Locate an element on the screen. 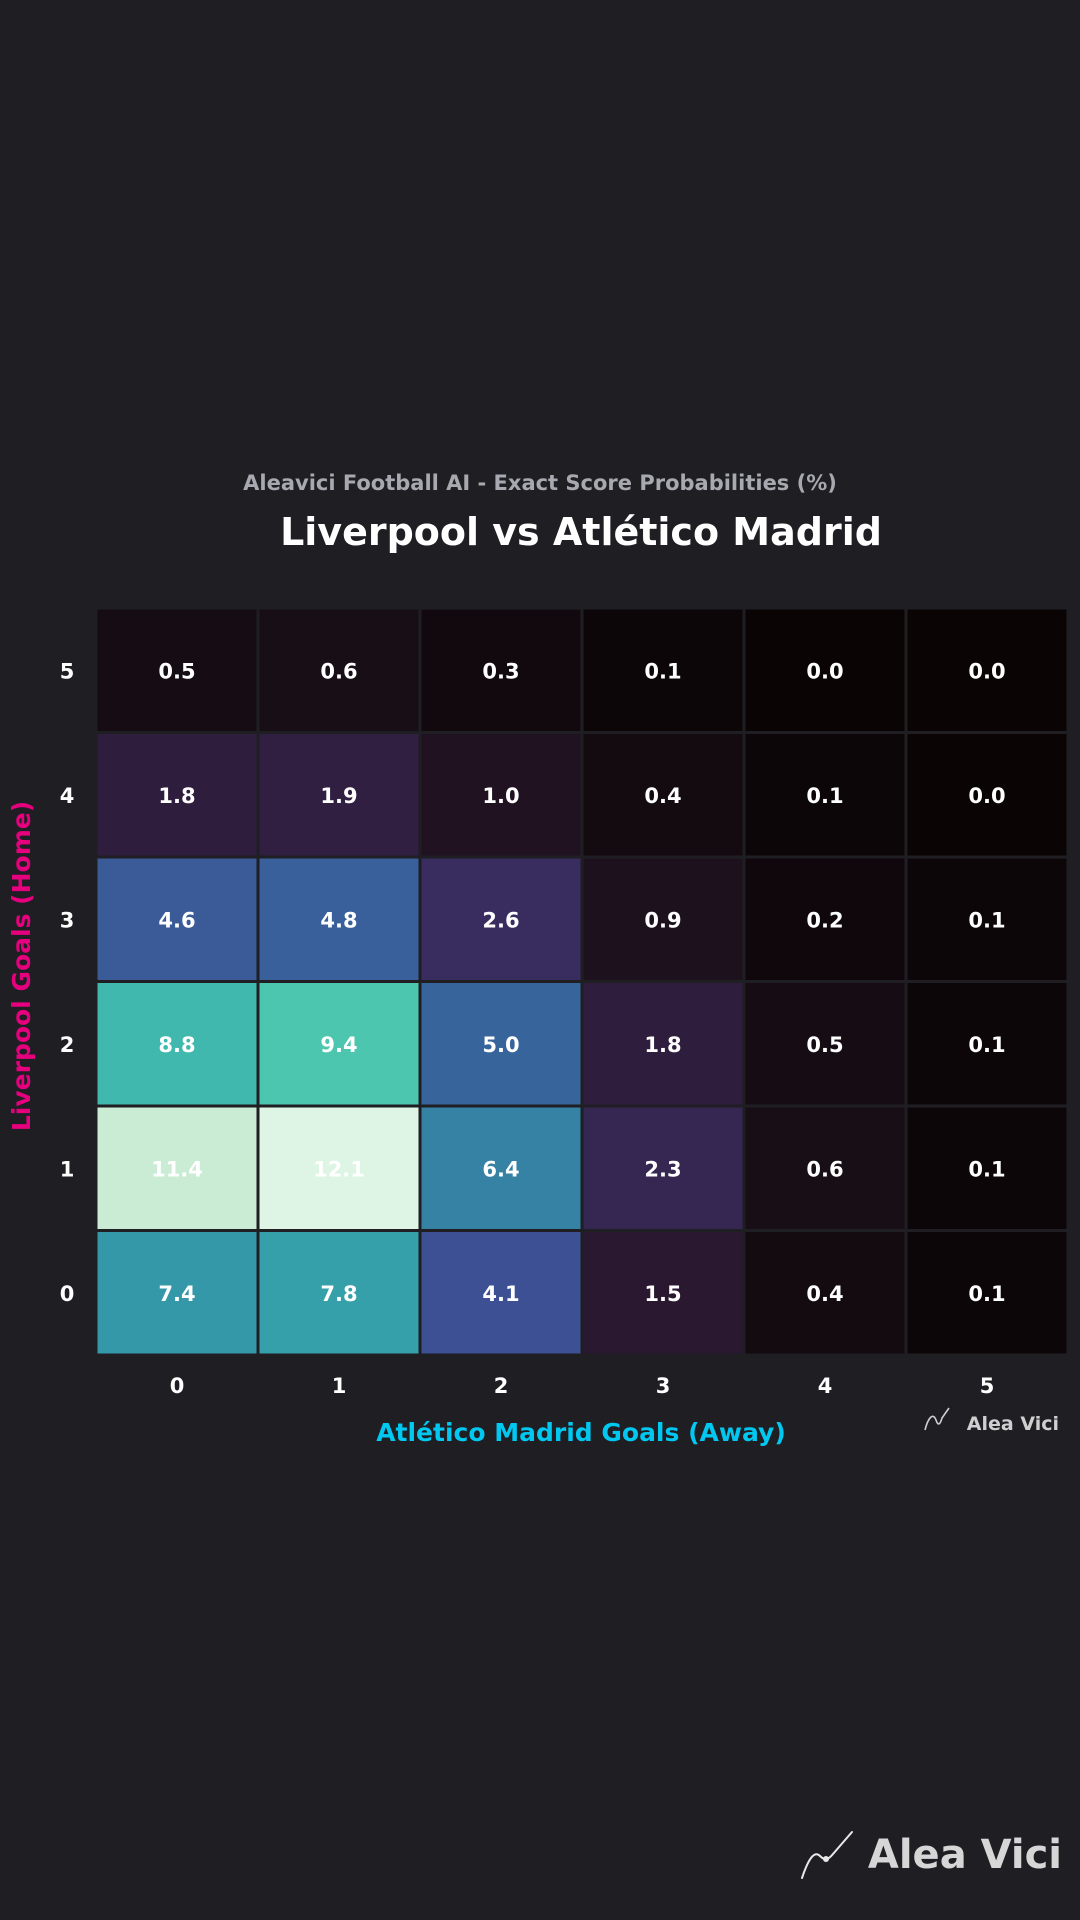 Image resolution: width=1080 pixels, height=1920 pixels. heatmap-cell-home1-away1 is located at coordinates (339, 1168).